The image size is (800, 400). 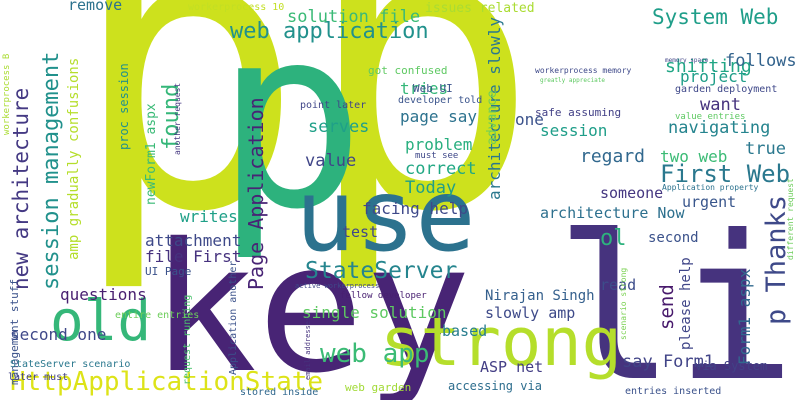 What do you see at coordinates (329, 31) in the screenshot?
I see `word: web application` at bounding box center [329, 31].